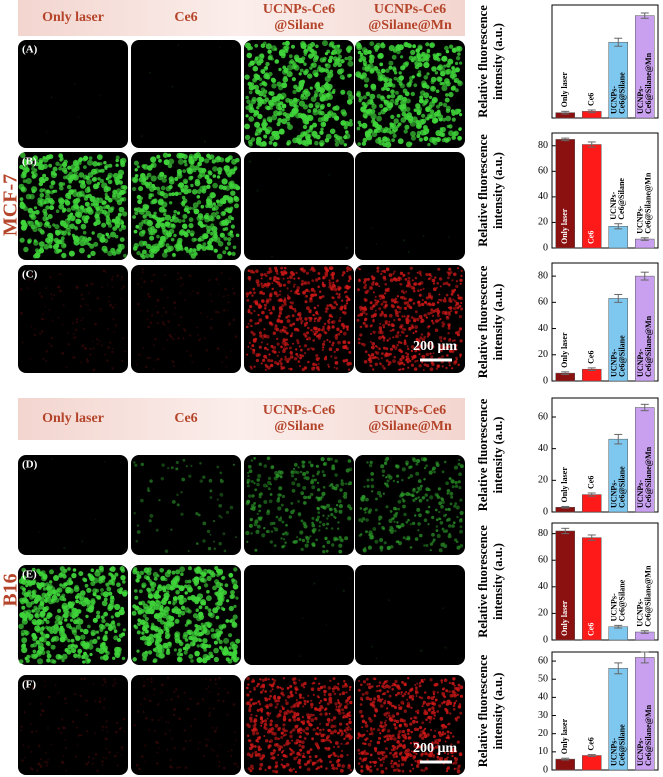 The width and height of the screenshot is (663, 777). I want to click on column-header: @Silane, so click(299, 426).